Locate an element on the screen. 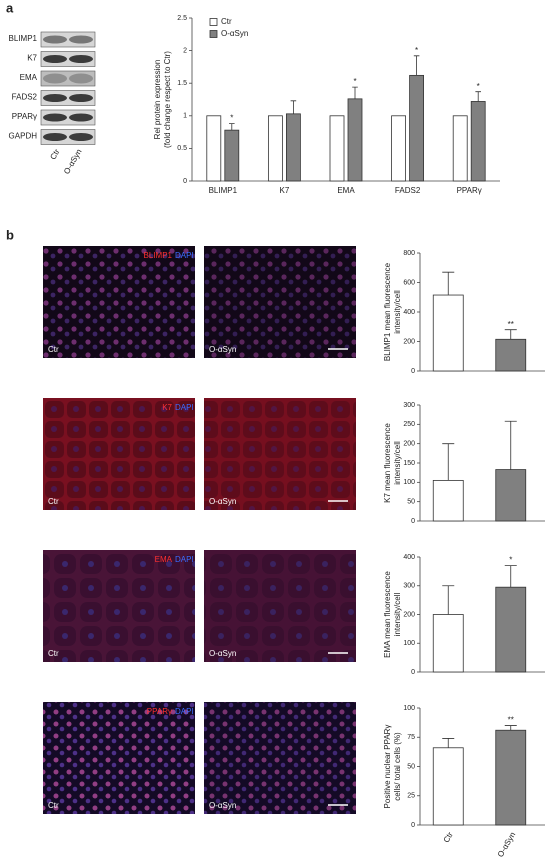 The height and width of the screenshot is (865, 550). y-axis-label: Rel protein expression is located at coordinates (157, 100).